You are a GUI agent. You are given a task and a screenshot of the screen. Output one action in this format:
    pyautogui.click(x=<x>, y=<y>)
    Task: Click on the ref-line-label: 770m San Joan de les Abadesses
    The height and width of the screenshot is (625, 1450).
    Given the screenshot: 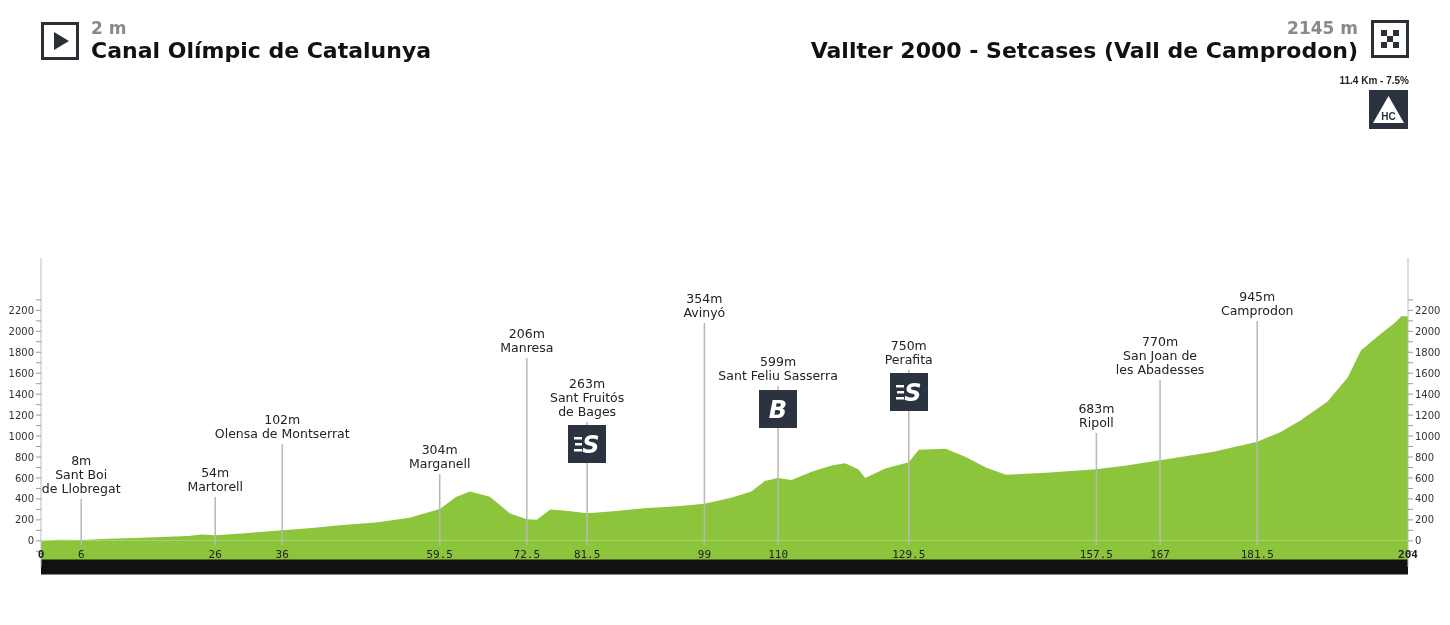 What is the action you would take?
    pyautogui.click(x=1160, y=355)
    